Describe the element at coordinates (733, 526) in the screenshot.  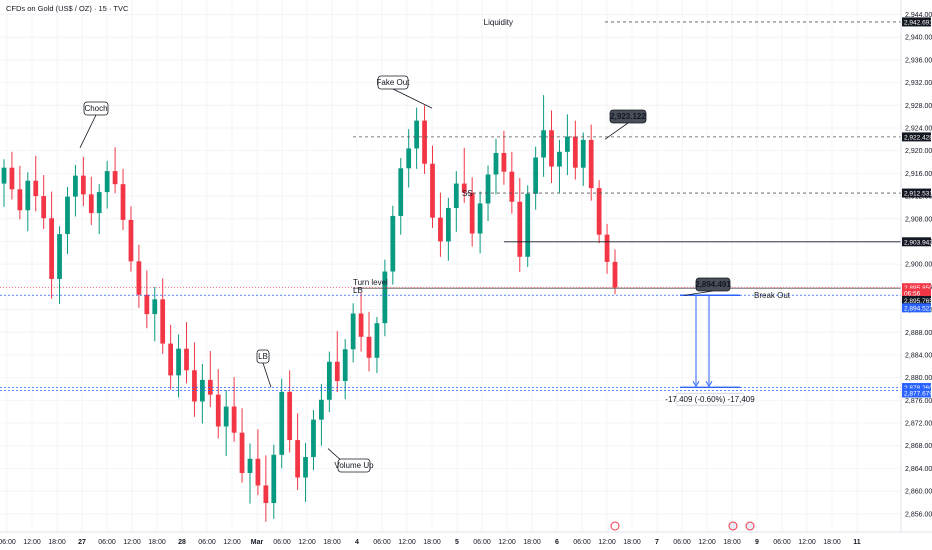
I see `us-flag-icon` at that location.